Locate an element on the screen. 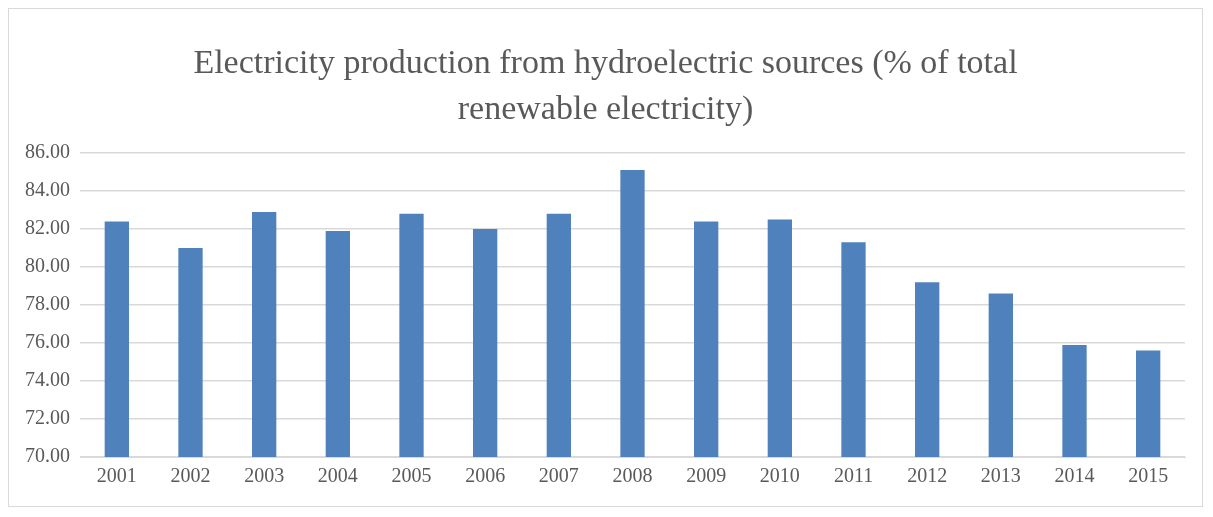 The width and height of the screenshot is (1213, 517). x-tick-label: 2001 is located at coordinates (116, 475).